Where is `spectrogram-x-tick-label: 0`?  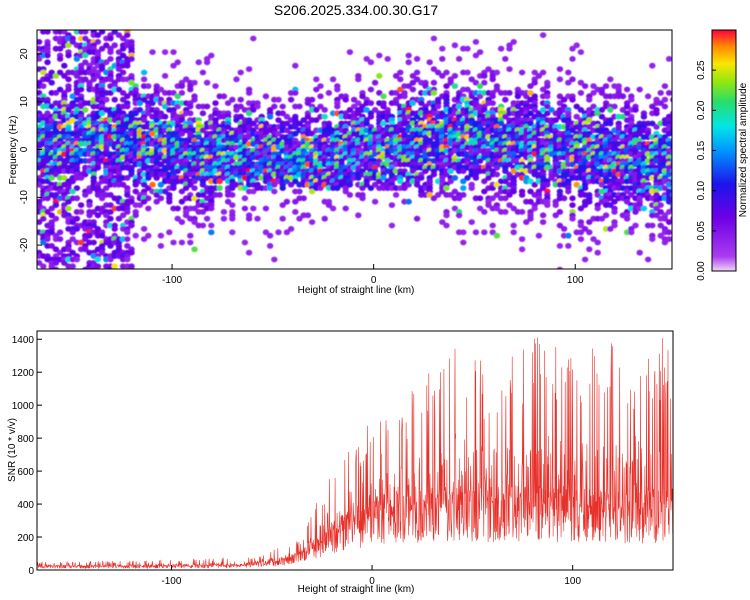 spectrogram-x-tick-label: 0 is located at coordinates (374, 280).